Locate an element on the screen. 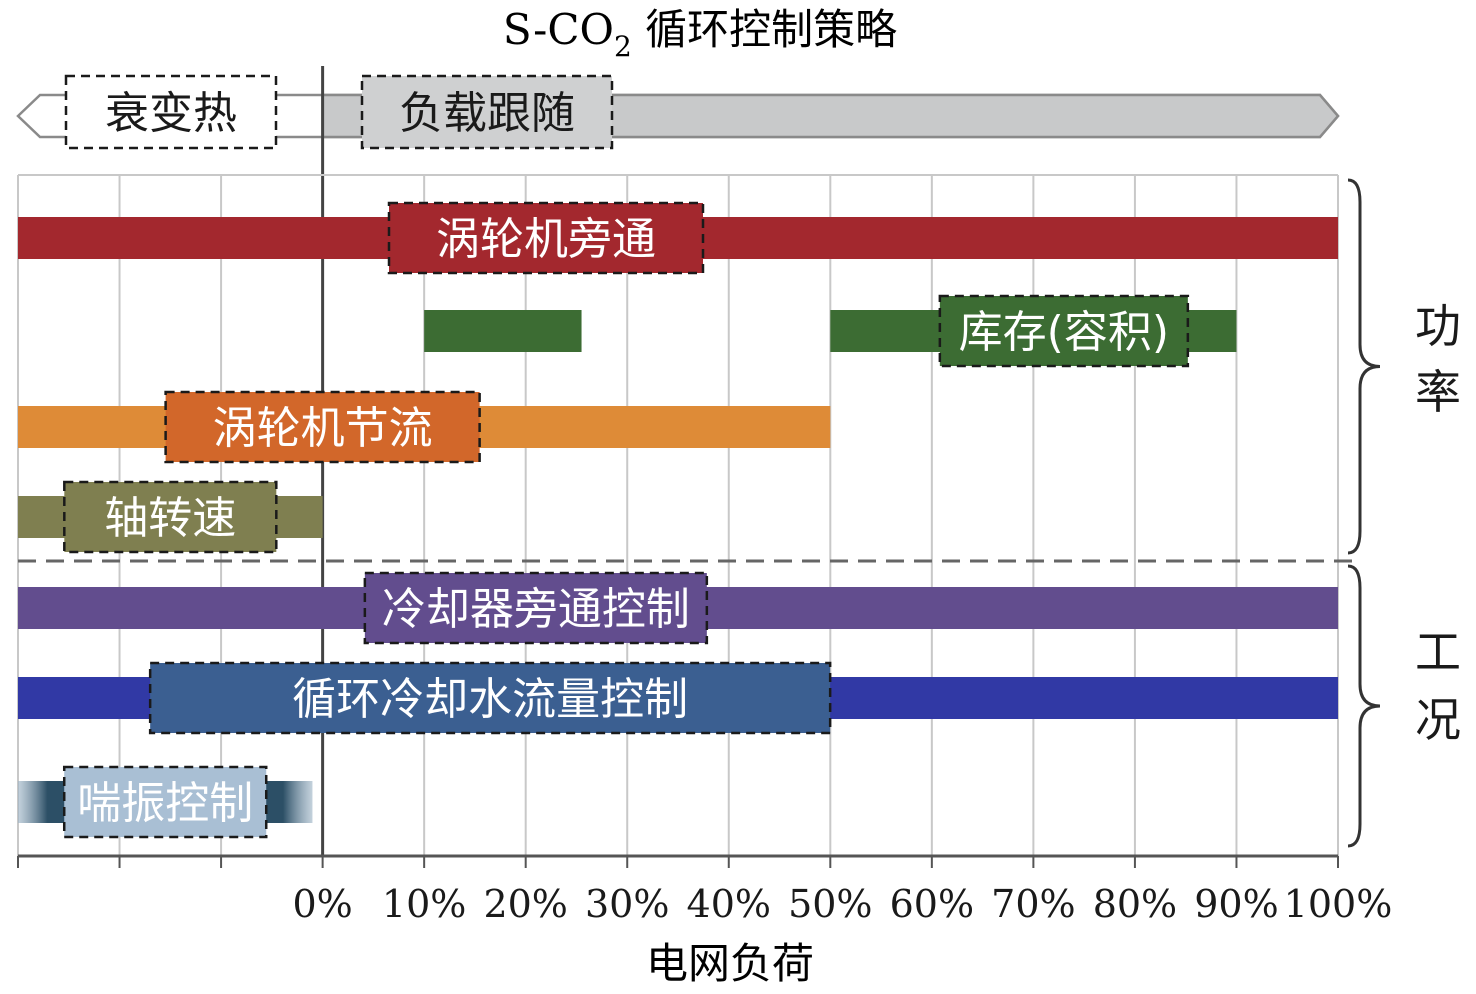 The height and width of the screenshot is (994, 1476). group-label-1: 功 is located at coordinates (1438, 326).